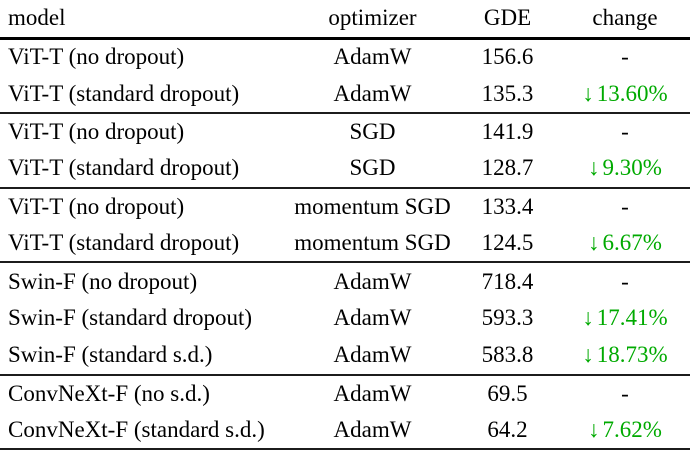  I want to click on change-cell: ↓ 9.30%, so click(625, 168).